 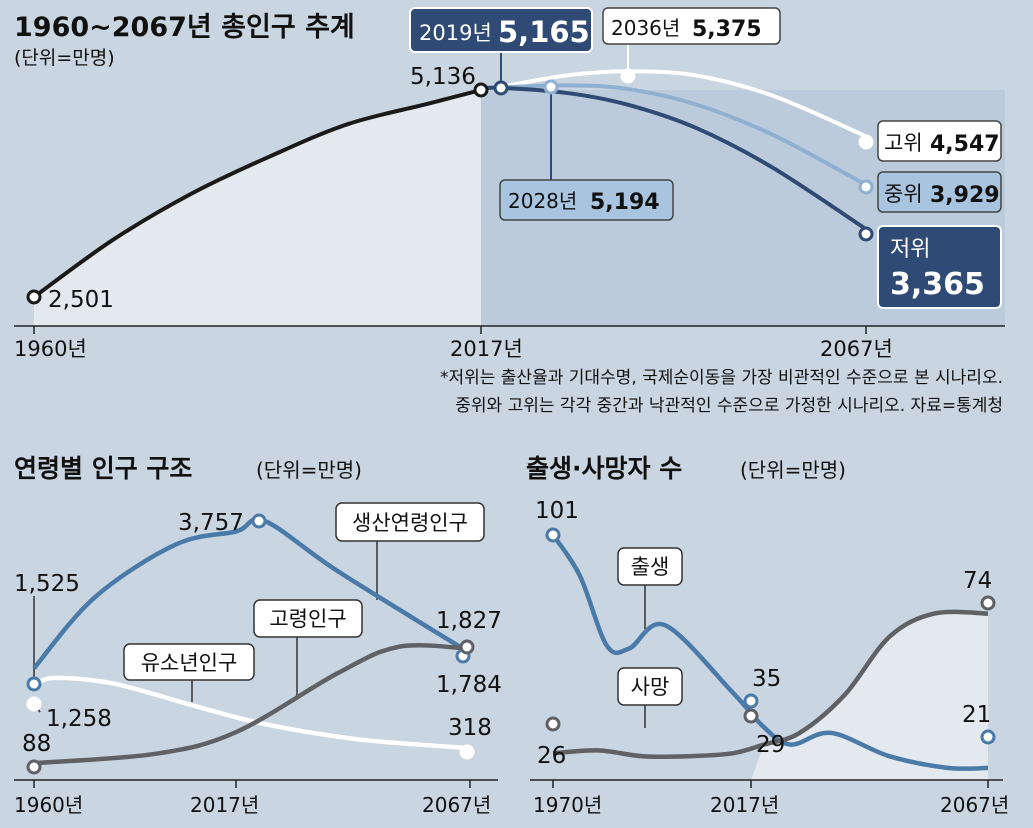 What do you see at coordinates (937, 284) in the screenshot?
I see `box-low-value: 3,365` at bounding box center [937, 284].